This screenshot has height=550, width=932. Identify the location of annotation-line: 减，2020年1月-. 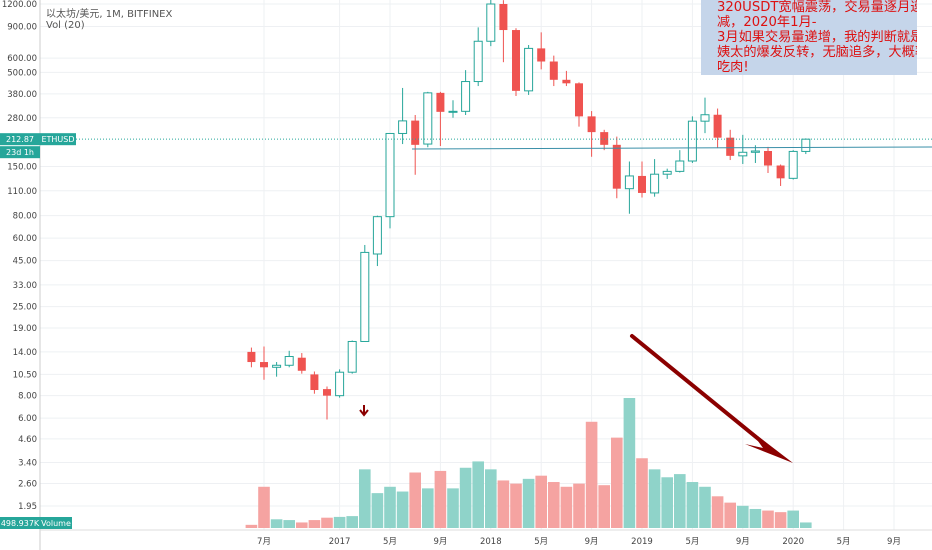
(767, 22).